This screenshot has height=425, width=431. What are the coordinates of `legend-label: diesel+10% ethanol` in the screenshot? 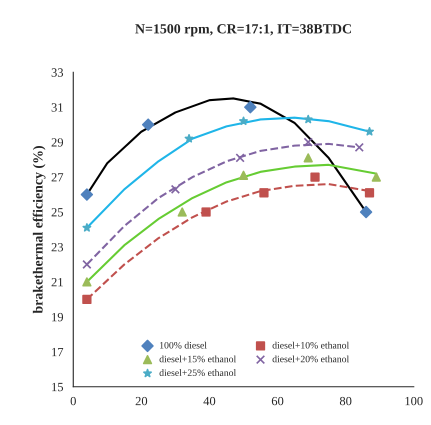 It's located at (311, 345).